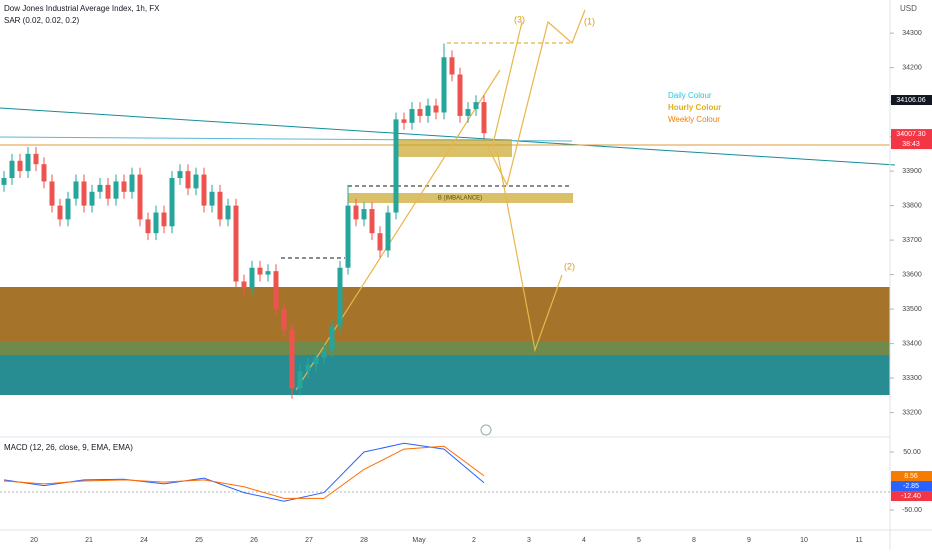  Describe the element at coordinates (68, 447) in the screenshot. I see `macd-title: MACD (12, 26, close, 9, EMA, EMA)` at that location.